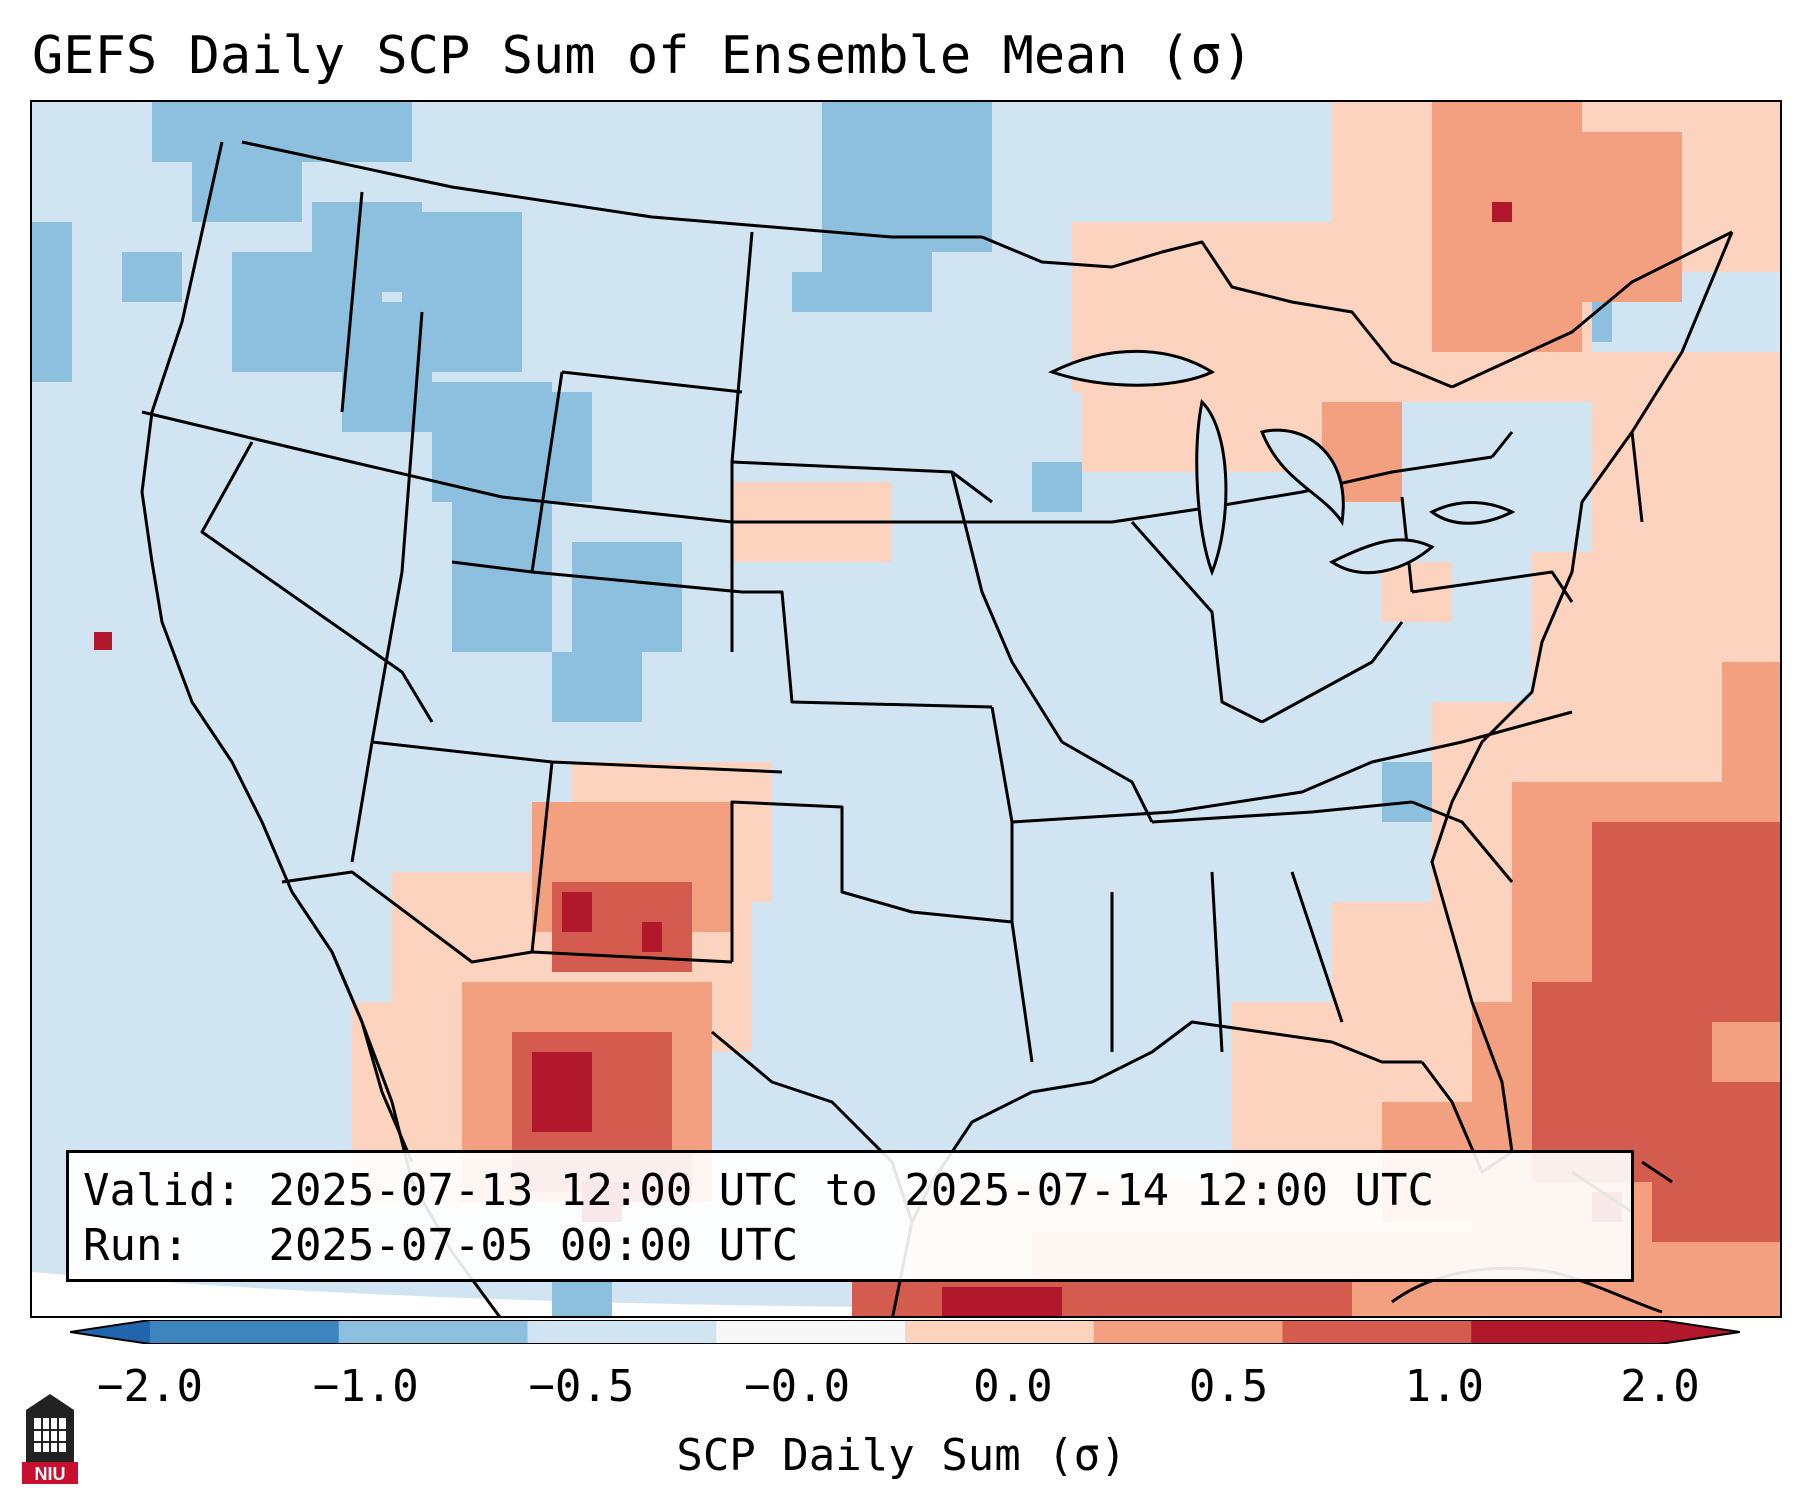 The image size is (1803, 1506). Describe the element at coordinates (901, 1390) in the screenshot. I see `colorbar-ticks: −2.0 −1.0 −0.5 −0.0 0.0 0.5 1.0 2.0` at that location.